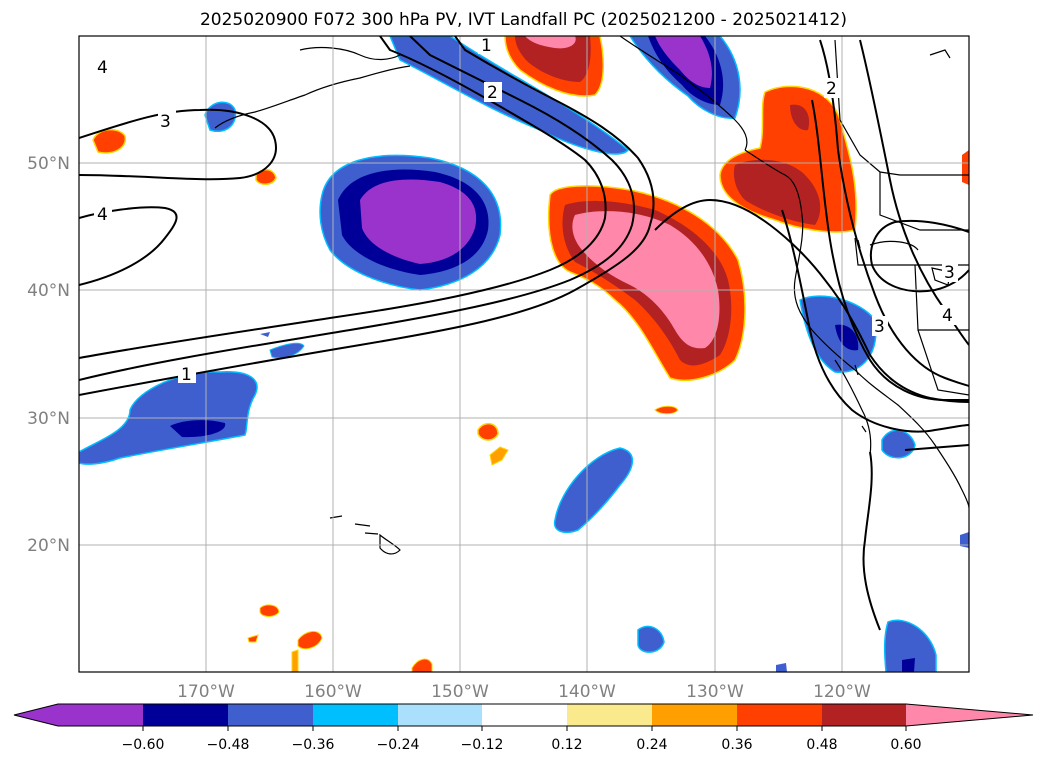  Describe the element at coordinates (842, 692) in the screenshot. I see `lon-label-120w: 120°W` at that location.